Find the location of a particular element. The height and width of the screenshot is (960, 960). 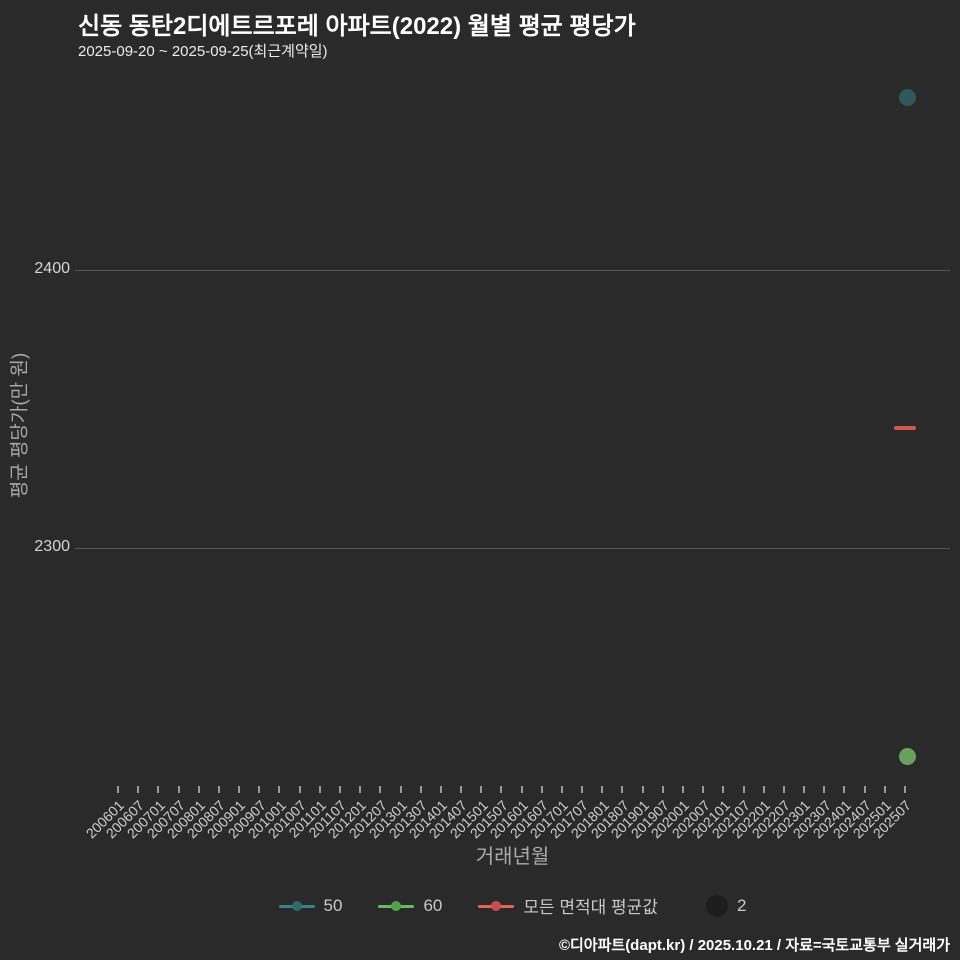

chart-title: 신동 동탄2디에트르포레 아파트(2022) 월별 평균 평당가 is located at coordinates (357, 26).